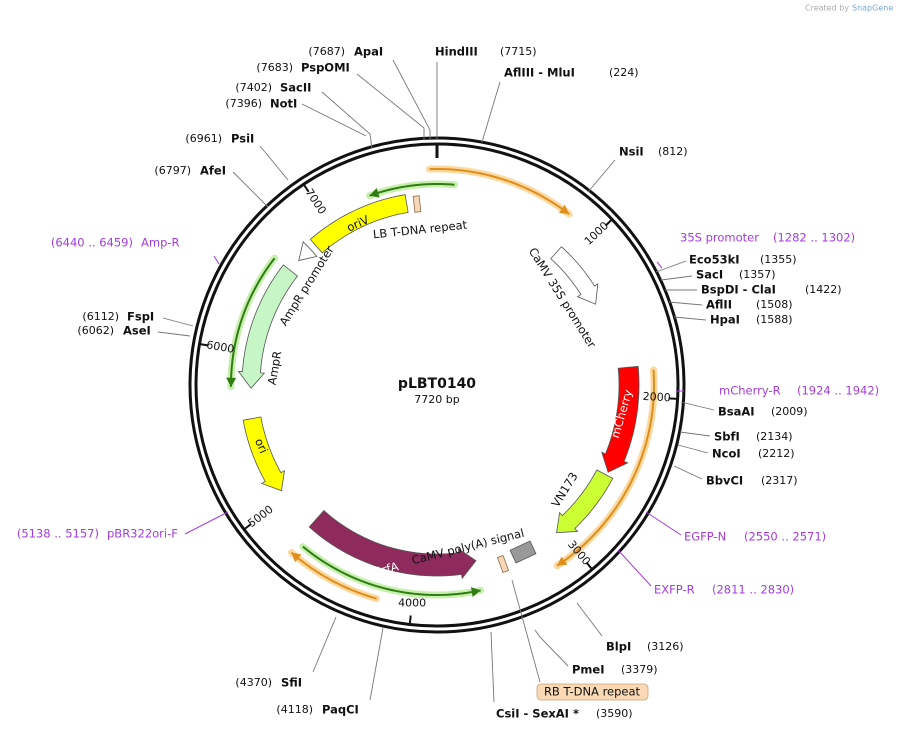 This screenshot has height=736, width=898. Describe the element at coordinates (203, 138) in the screenshot. I see `site-position: (6961)` at that location.